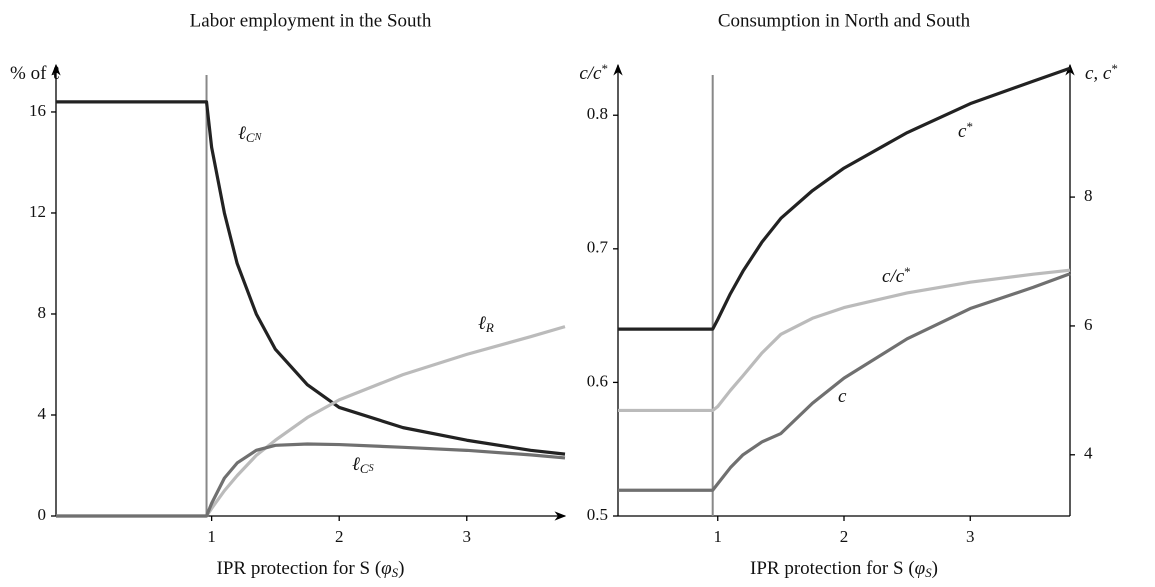  Describe the element at coordinates (363, 465) in the screenshot. I see `series-label: ℓCS` at that location.